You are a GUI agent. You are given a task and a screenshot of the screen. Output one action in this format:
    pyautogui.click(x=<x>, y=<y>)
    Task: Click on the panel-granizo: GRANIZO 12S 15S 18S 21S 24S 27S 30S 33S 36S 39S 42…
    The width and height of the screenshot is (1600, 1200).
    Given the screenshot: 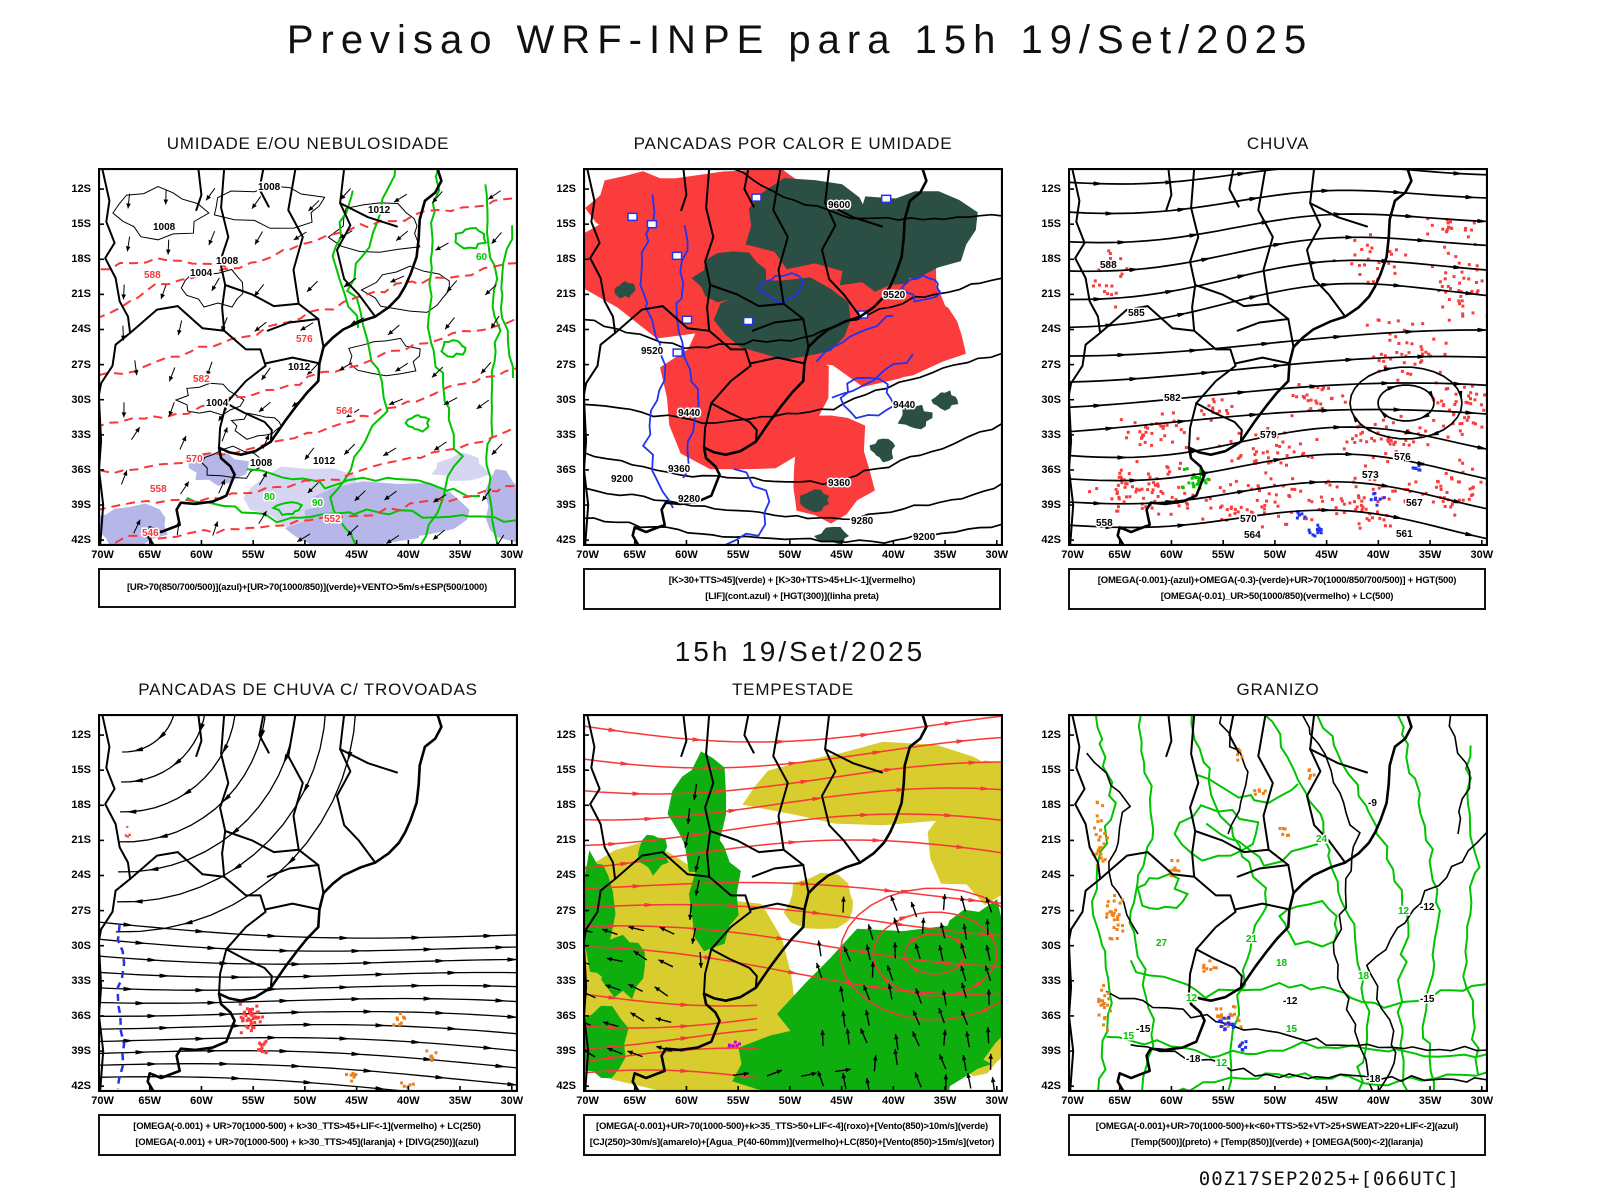 What is the action you would take?
    pyautogui.click(x=1262, y=918)
    